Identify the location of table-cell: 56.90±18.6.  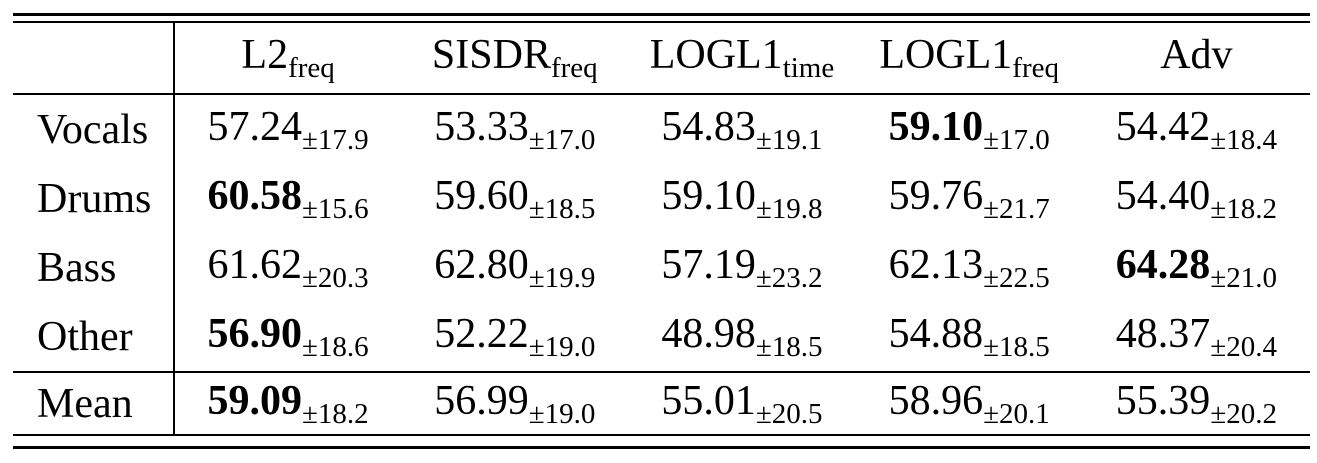
(288, 337).